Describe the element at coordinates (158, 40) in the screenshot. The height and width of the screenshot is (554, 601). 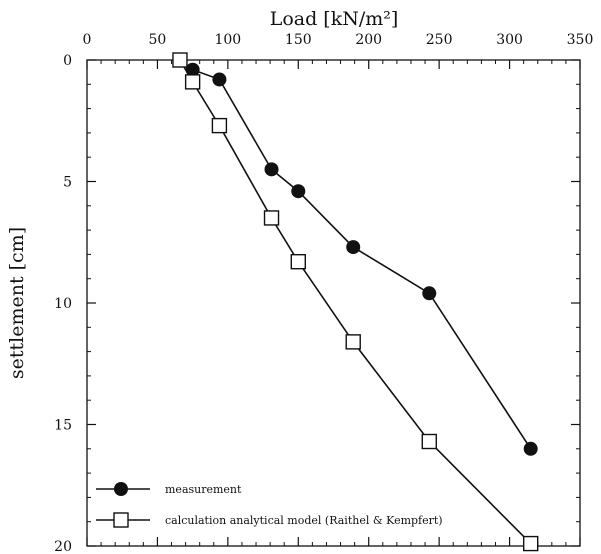
I see `x-tick-label-50: 50` at that location.